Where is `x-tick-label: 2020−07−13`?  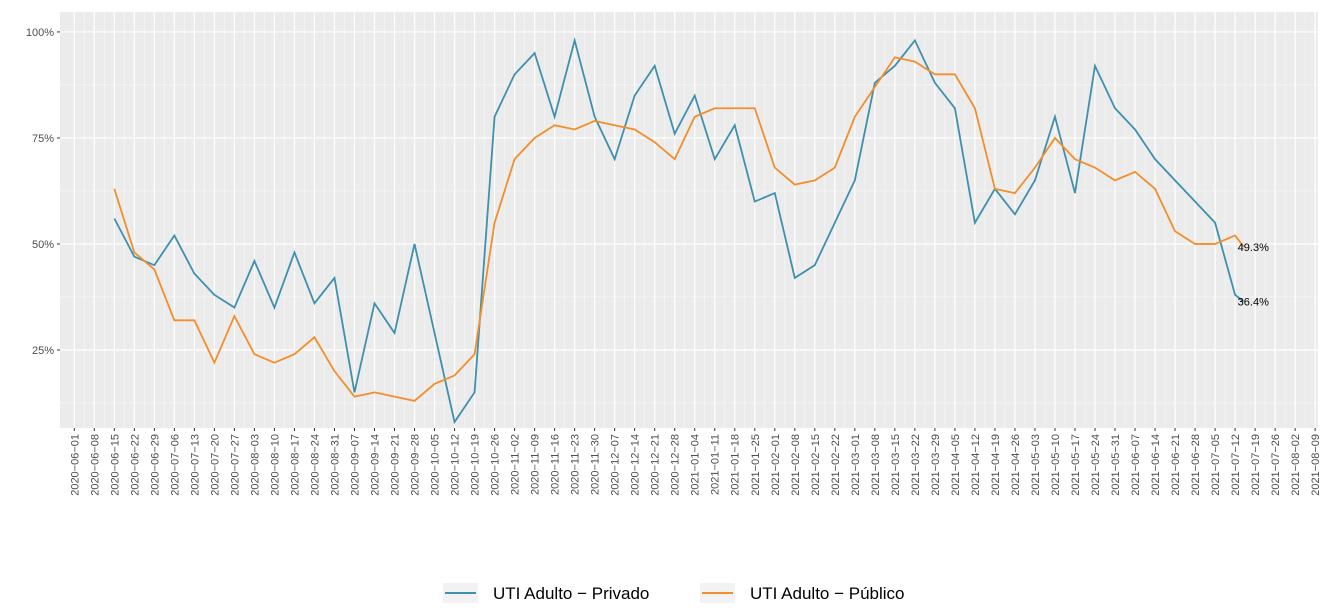 x-tick-label: 2020−07−13 is located at coordinates (195, 465).